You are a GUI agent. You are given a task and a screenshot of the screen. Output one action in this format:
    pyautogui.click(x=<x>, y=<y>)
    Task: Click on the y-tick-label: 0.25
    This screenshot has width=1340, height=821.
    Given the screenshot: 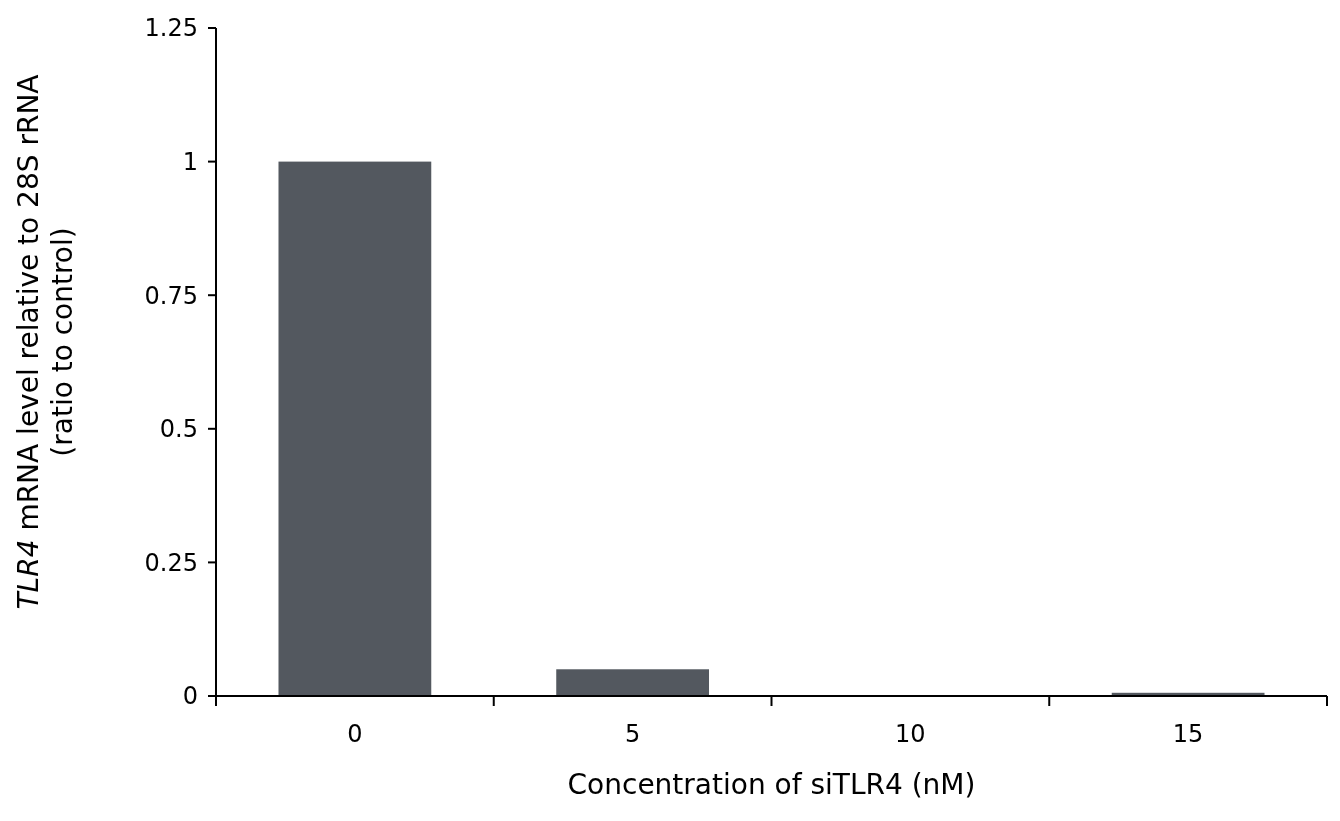 What is the action you would take?
    pyautogui.click(x=171, y=562)
    